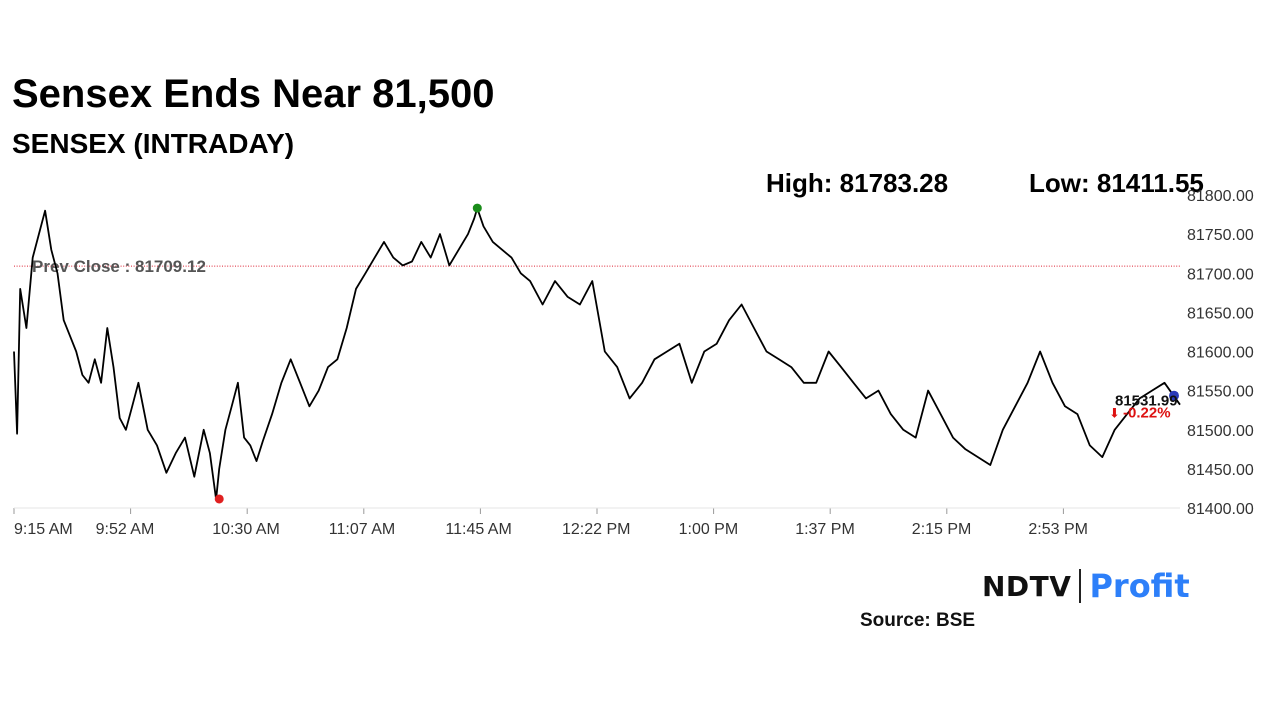  Describe the element at coordinates (1174, 395) in the screenshot. I see `last-point-marker` at that location.